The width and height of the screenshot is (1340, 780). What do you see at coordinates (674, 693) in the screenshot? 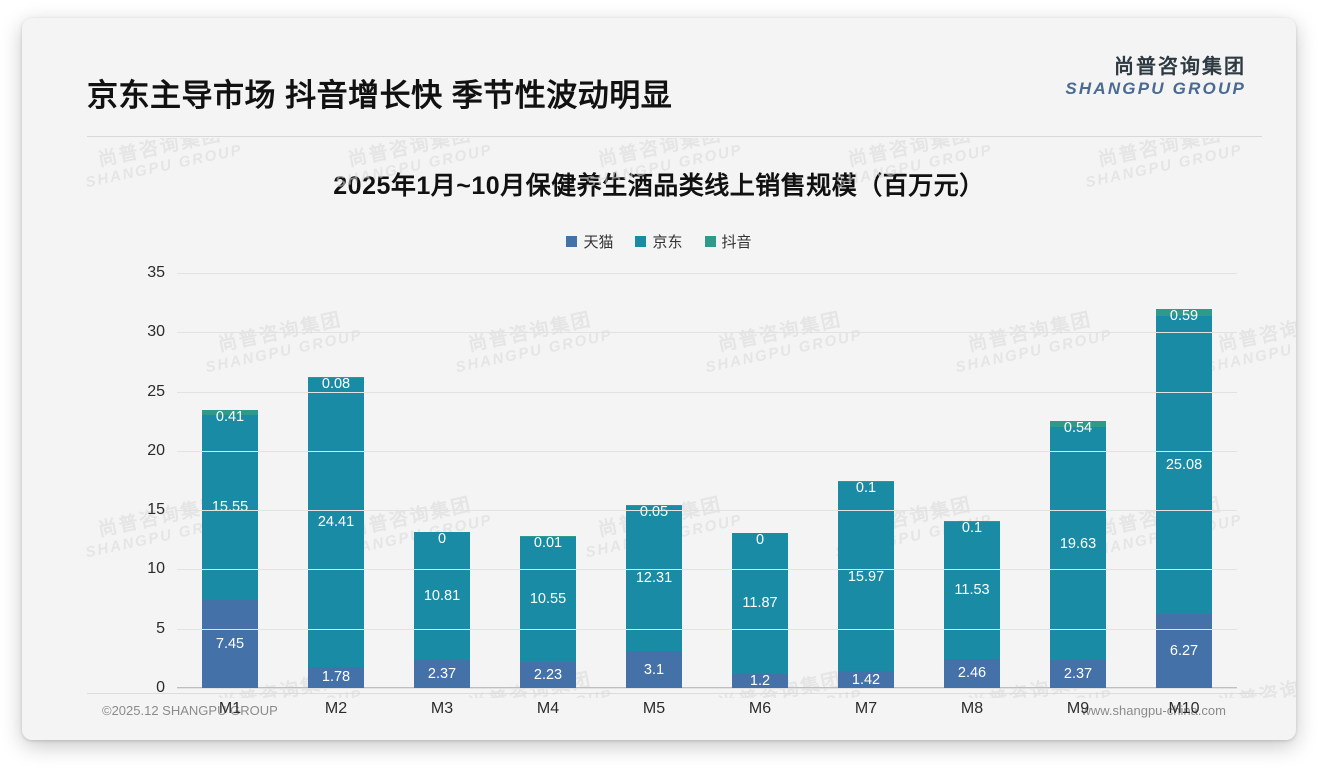
I see `footer-divider` at bounding box center [674, 693].